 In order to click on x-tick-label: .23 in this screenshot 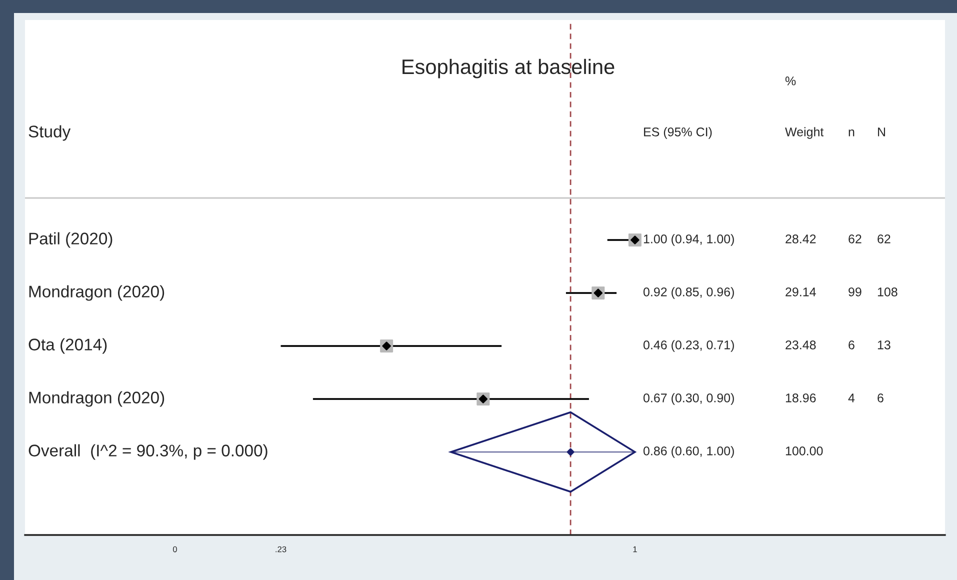, I will do `click(281, 549)`.